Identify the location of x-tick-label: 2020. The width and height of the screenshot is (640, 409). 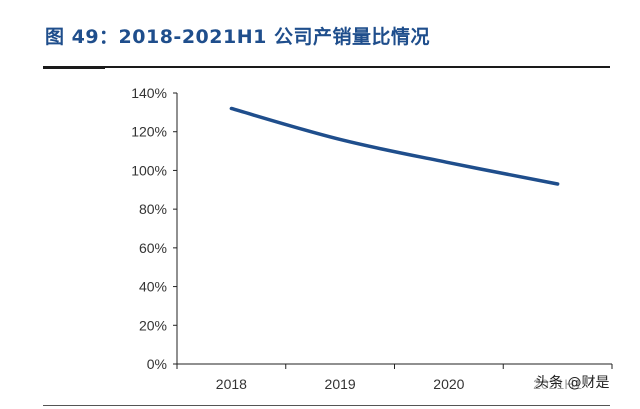
(448, 384).